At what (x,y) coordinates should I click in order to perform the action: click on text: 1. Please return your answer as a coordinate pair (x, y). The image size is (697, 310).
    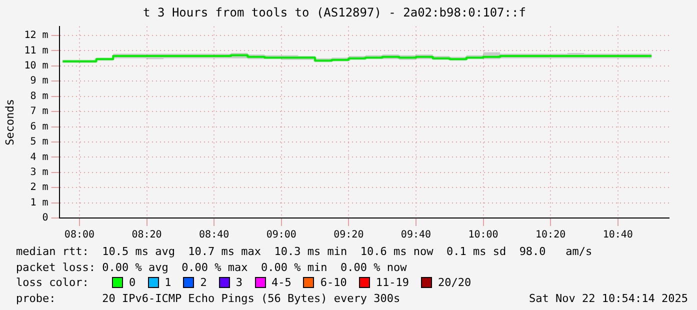
    Looking at the image, I should click on (168, 282).